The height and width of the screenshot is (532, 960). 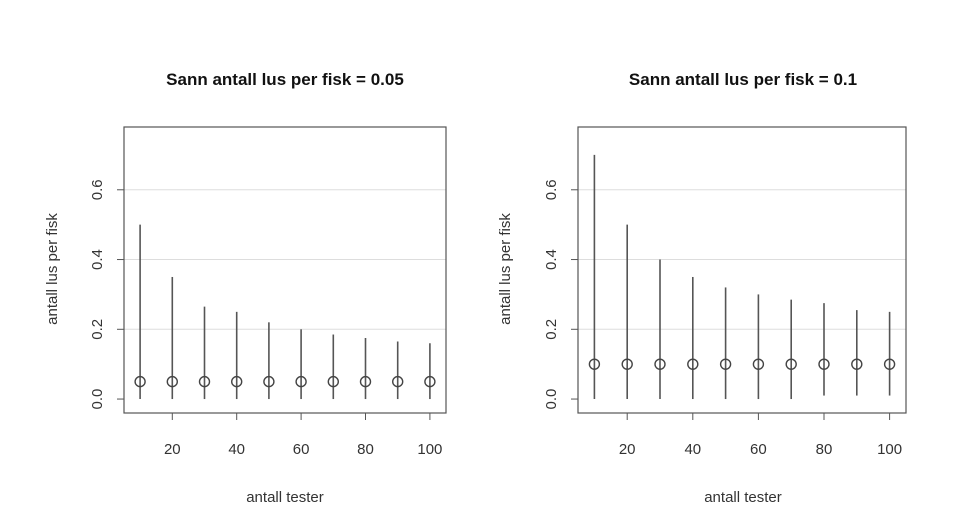 What do you see at coordinates (627, 449) in the screenshot?
I see `chart-2-x-tick-label-0: 20` at bounding box center [627, 449].